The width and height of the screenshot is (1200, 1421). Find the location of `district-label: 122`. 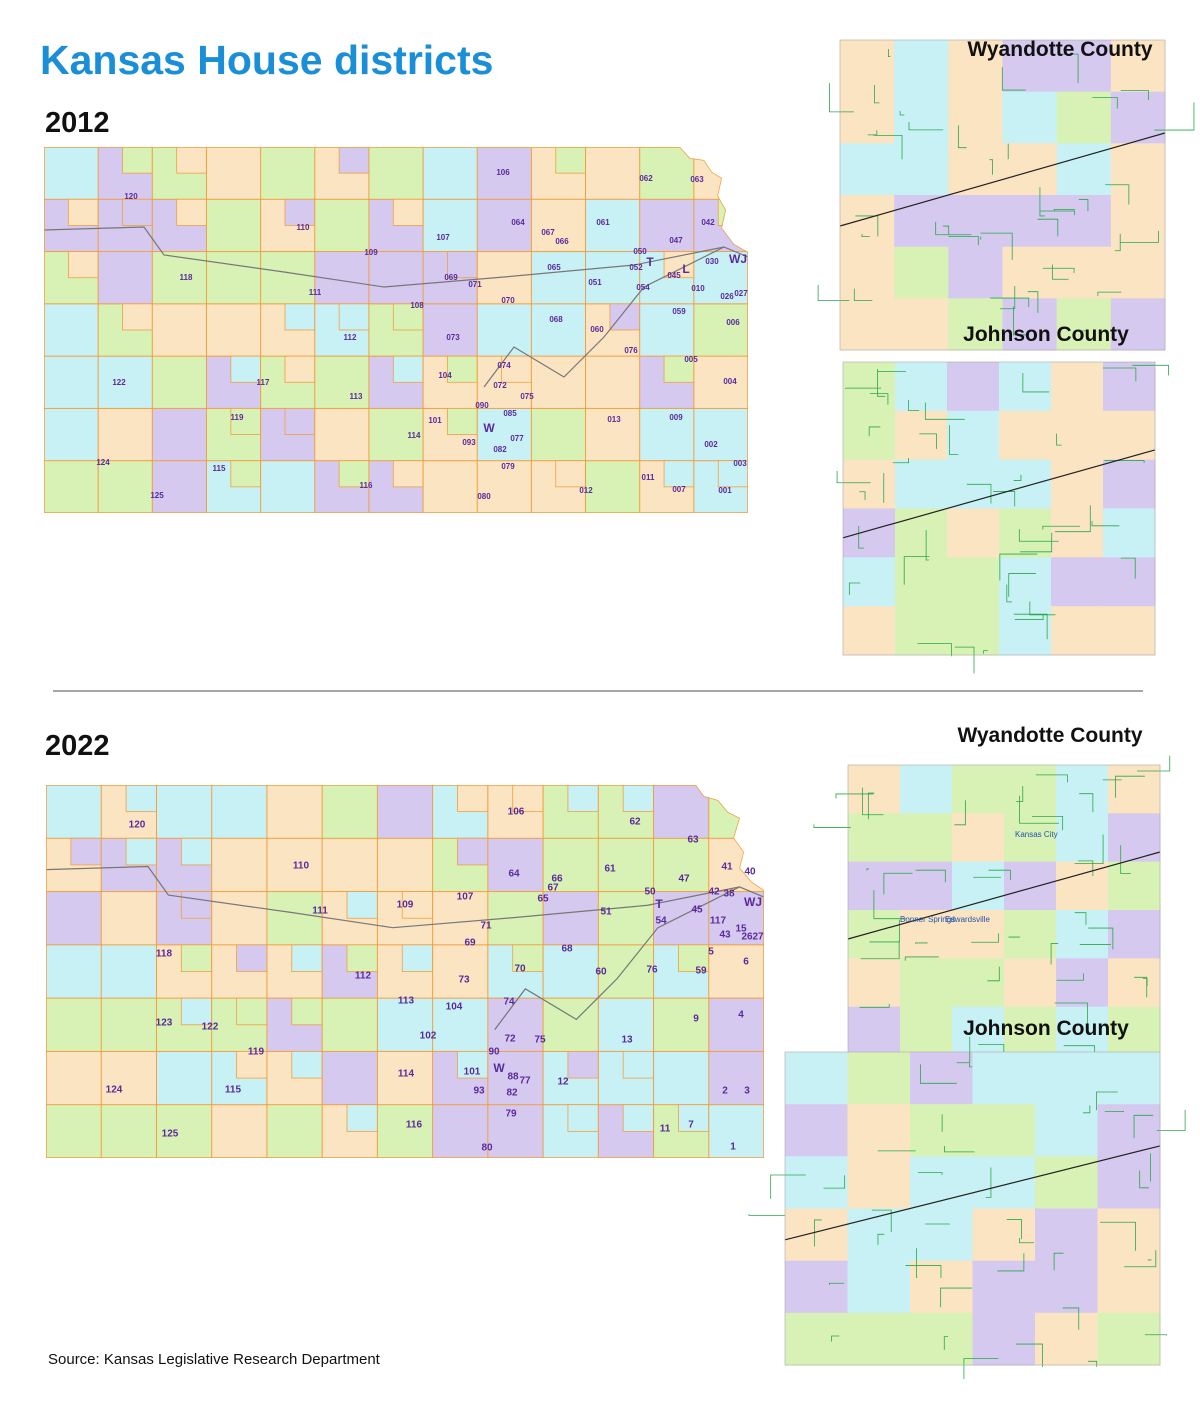

district-label: 122 is located at coordinates (210, 1027).